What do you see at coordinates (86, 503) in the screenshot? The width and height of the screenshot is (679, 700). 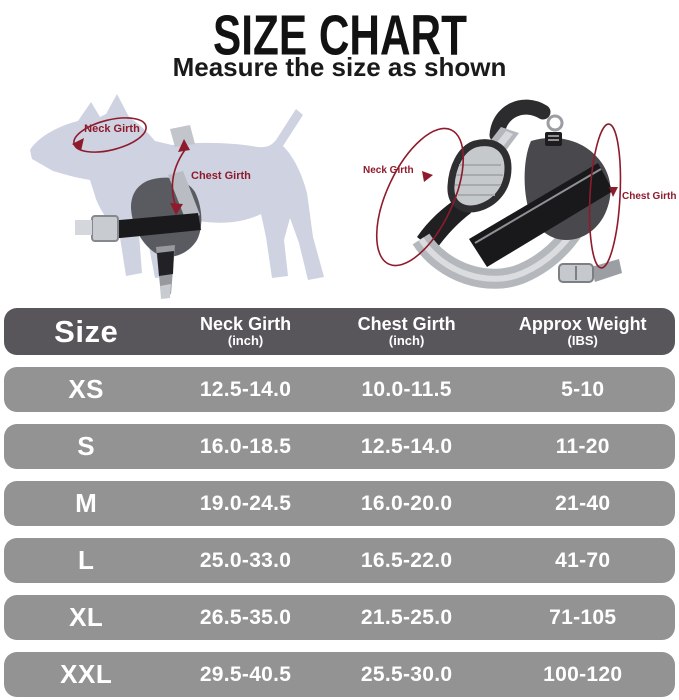 I see `size-cell: M` at bounding box center [86, 503].